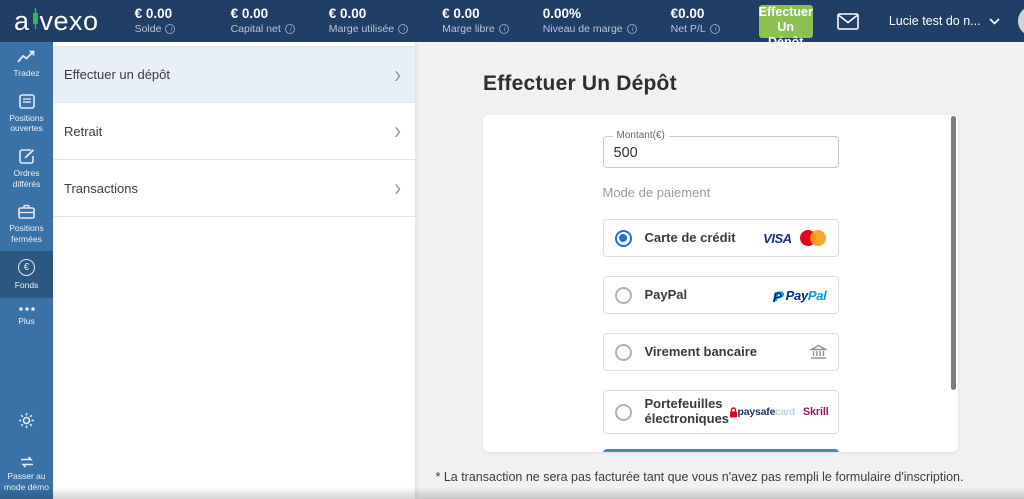  What do you see at coordinates (795, 238) in the screenshot?
I see `payment-logos: VISA` at bounding box center [795, 238].